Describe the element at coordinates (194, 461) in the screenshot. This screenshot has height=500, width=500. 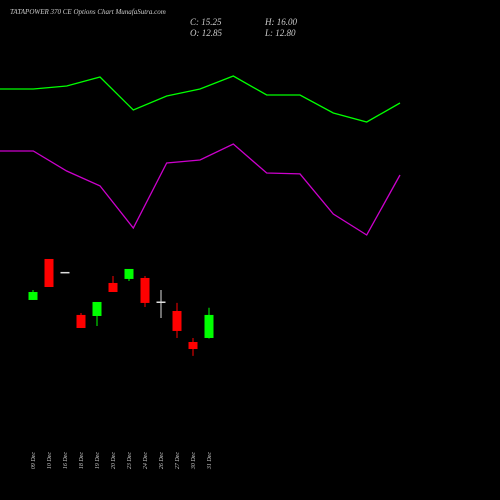
I see `x-tick-label: 30 Dec` at that location.